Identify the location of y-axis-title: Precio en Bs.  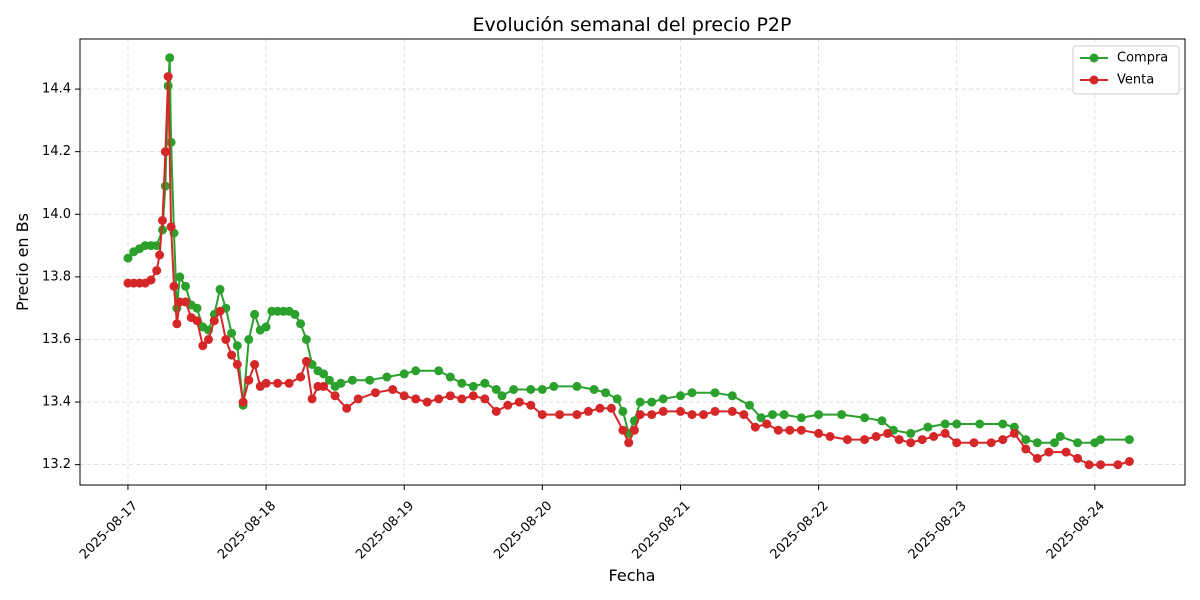
(22, 262).